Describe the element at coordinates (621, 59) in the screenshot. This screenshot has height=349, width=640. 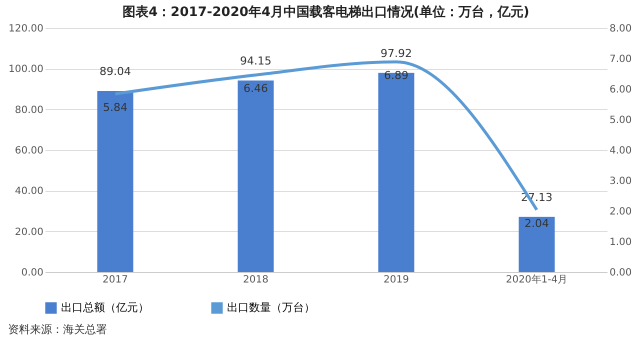
I see `y2-tick-label: 7.00` at that location.